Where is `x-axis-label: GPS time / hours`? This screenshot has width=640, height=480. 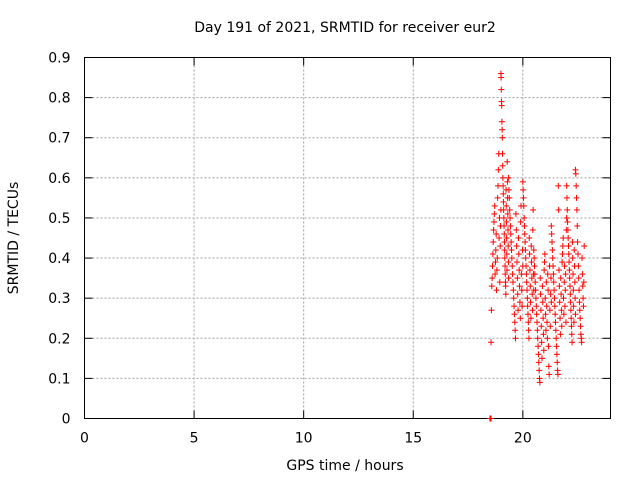
x-axis-label: GPS time / hours is located at coordinates (344, 466).